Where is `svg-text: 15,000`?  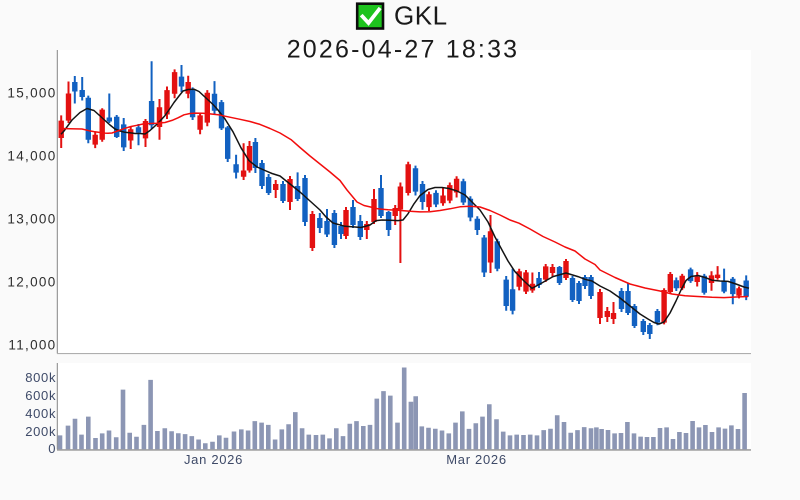 svg-text: 15,000 is located at coordinates (31, 93).